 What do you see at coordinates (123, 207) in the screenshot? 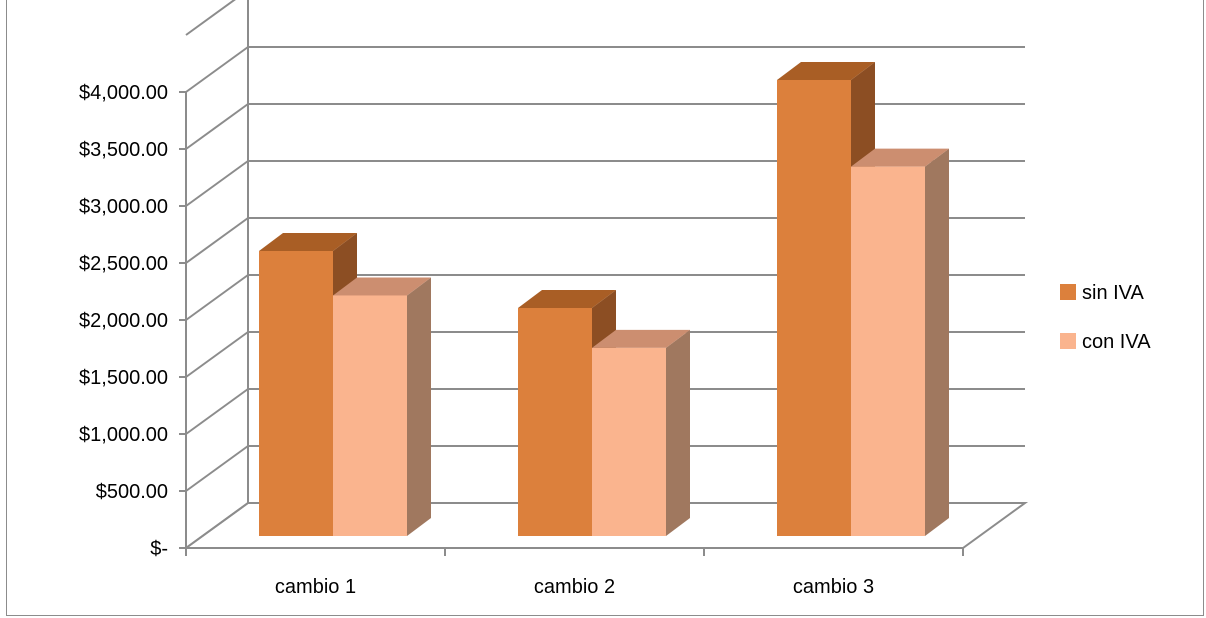
I see `y-tick-label: $3,000.00` at bounding box center [123, 207].